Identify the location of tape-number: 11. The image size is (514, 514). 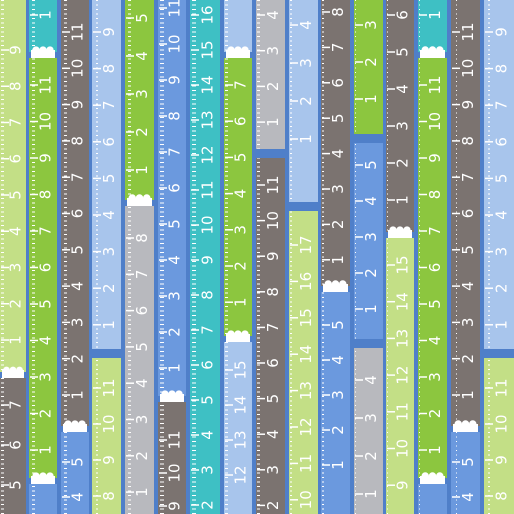
(435, 84).